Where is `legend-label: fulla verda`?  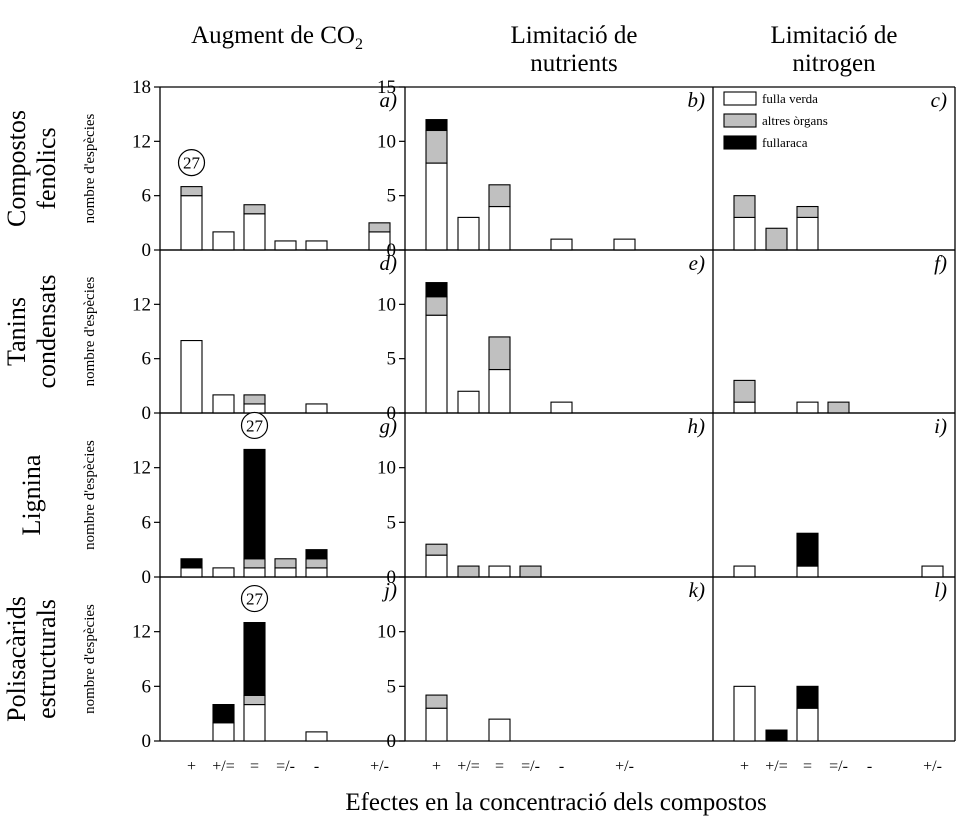
legend-label: fulla verda is located at coordinates (790, 98).